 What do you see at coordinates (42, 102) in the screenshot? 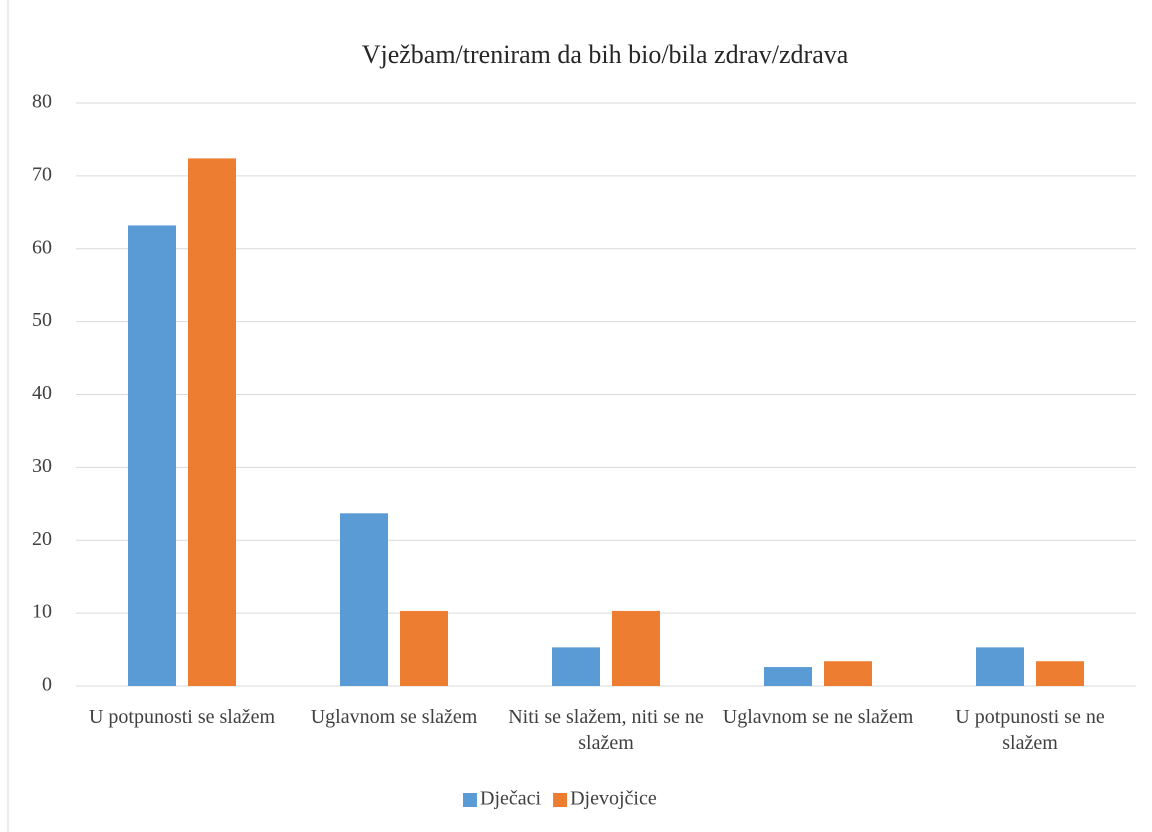
I see `y-tick-label: 80` at bounding box center [42, 102].